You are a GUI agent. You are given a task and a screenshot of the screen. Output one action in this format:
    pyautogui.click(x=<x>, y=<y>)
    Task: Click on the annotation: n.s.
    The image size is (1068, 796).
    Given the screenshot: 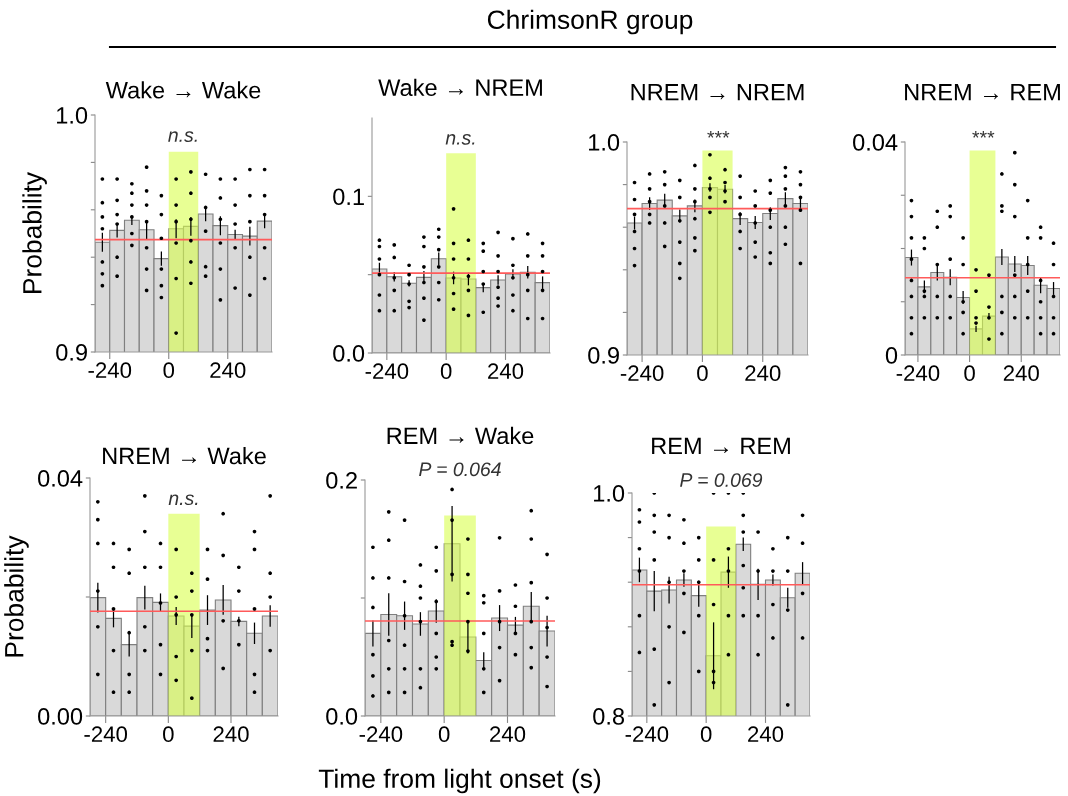 What is the action you would take?
    pyautogui.click(x=182, y=136)
    